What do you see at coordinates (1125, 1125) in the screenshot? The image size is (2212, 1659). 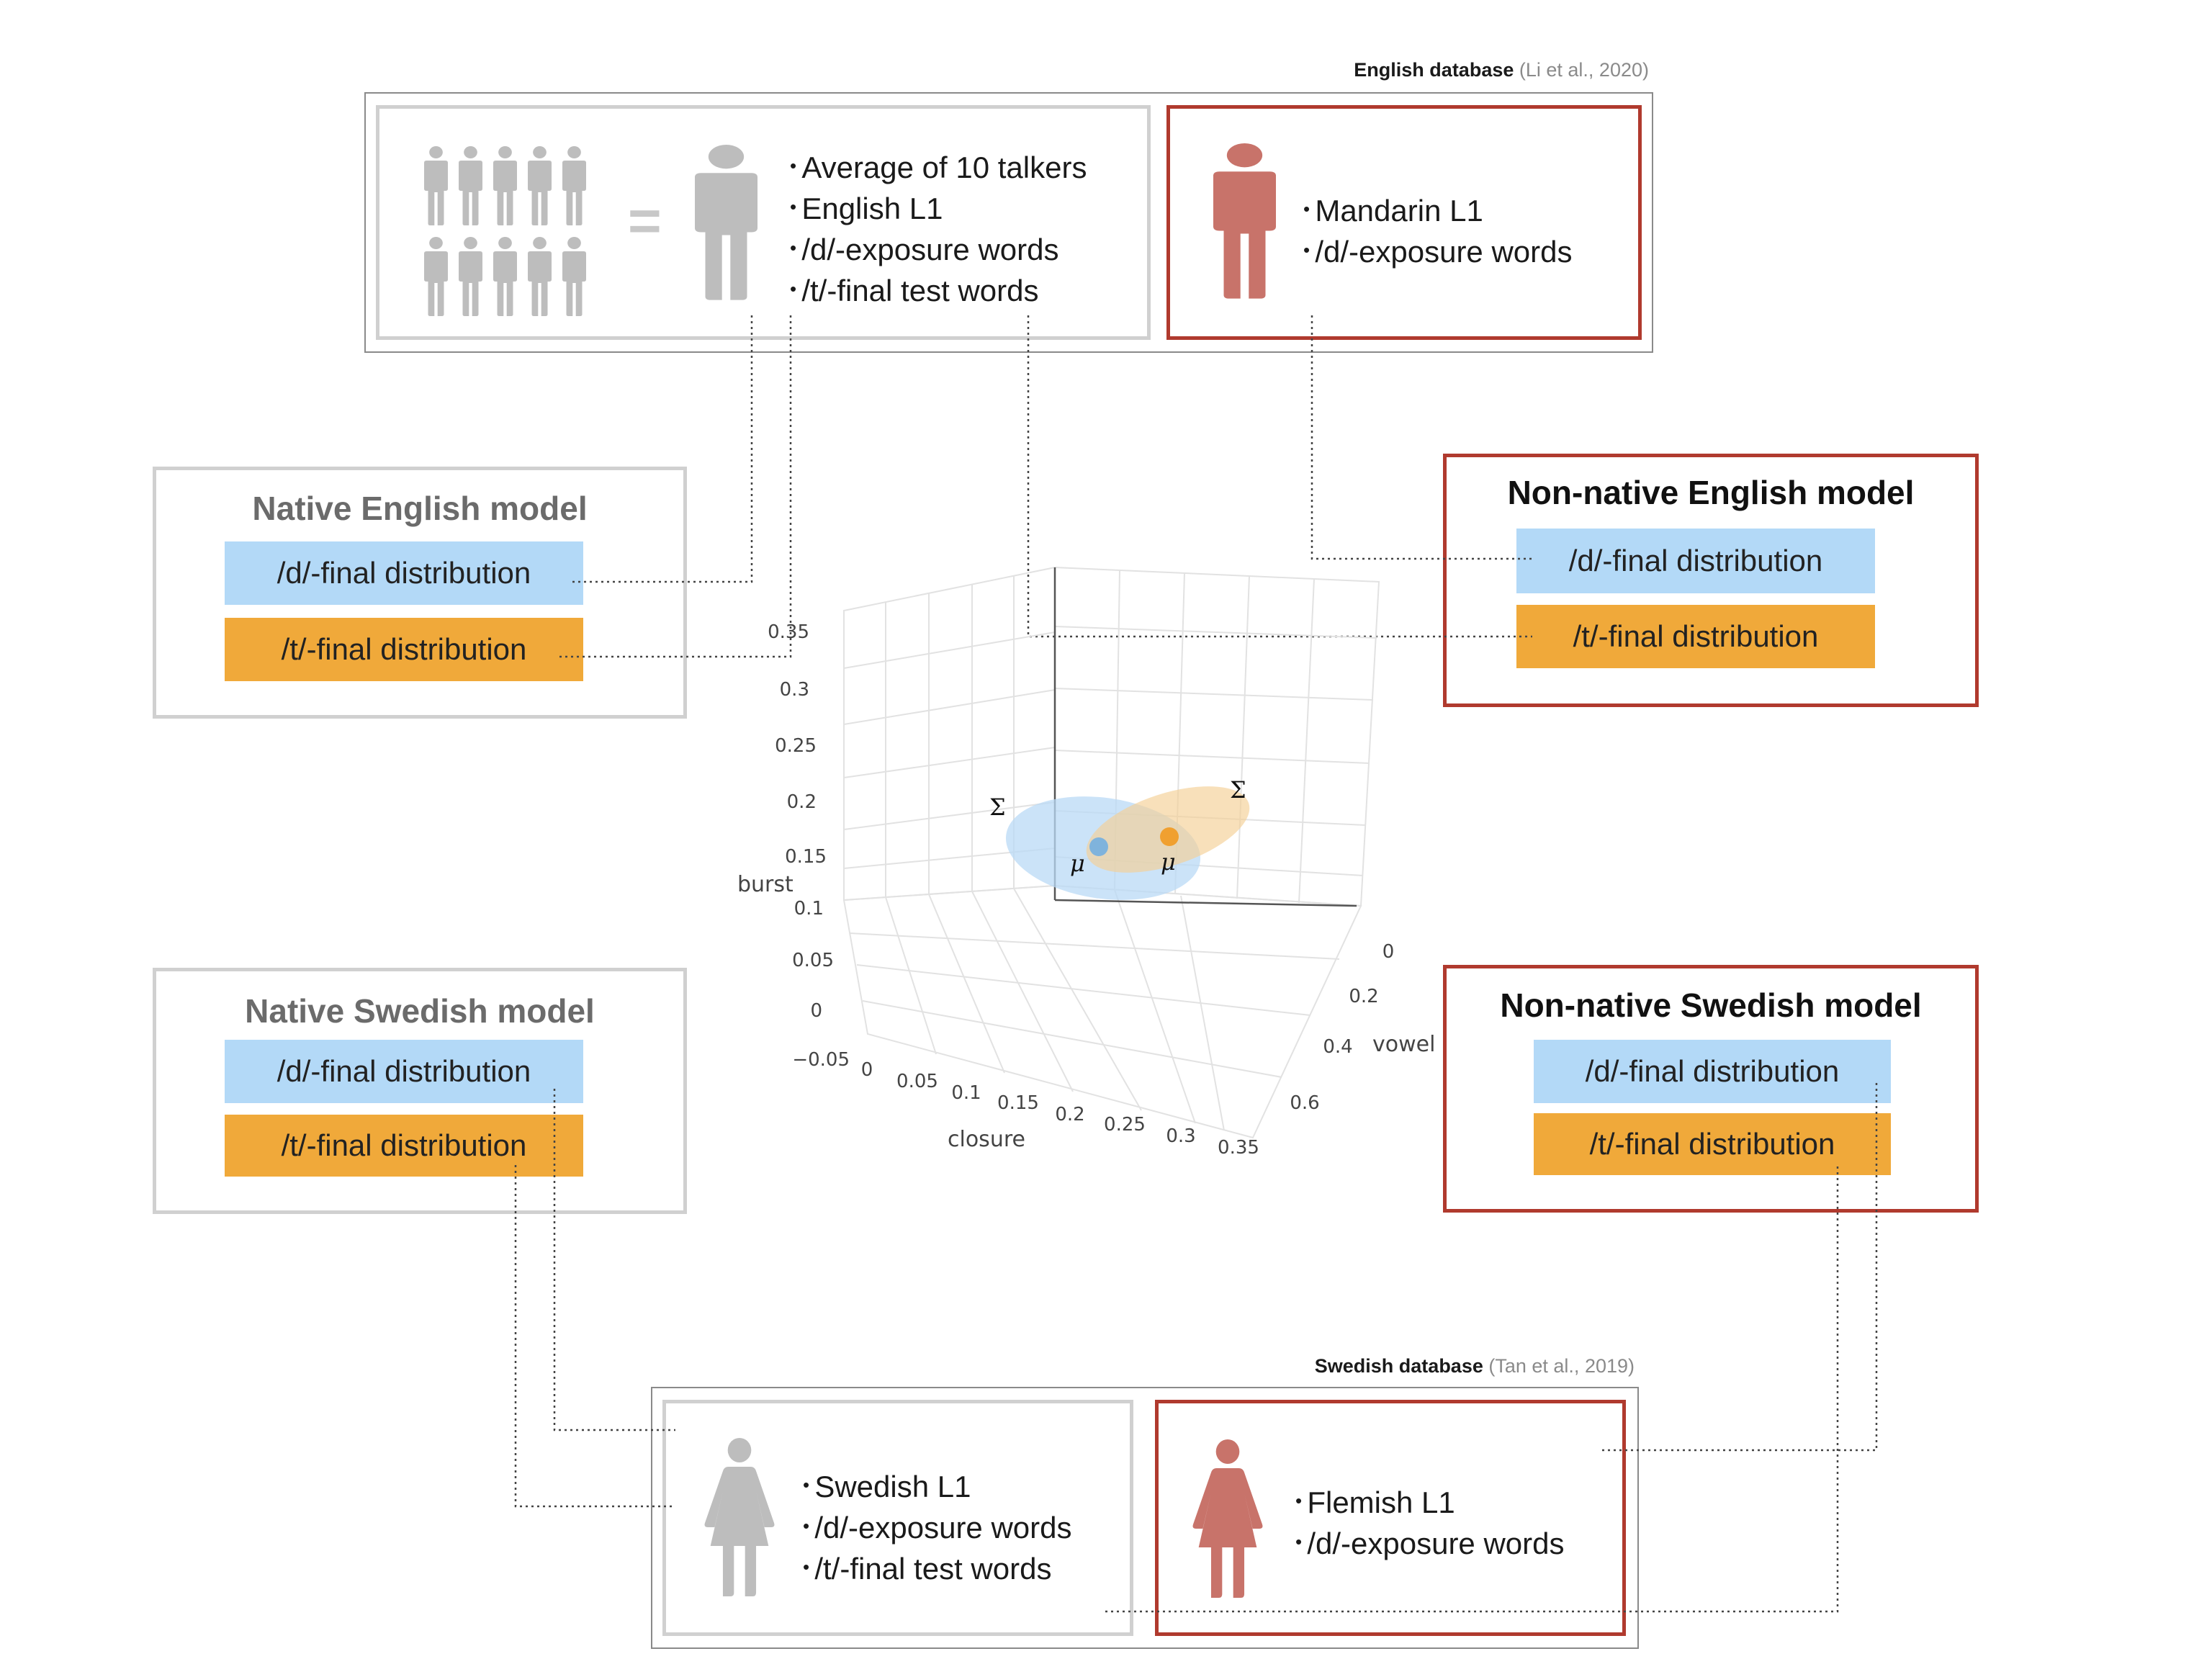 I see `closure-tick: 0.25` at bounding box center [1125, 1125].